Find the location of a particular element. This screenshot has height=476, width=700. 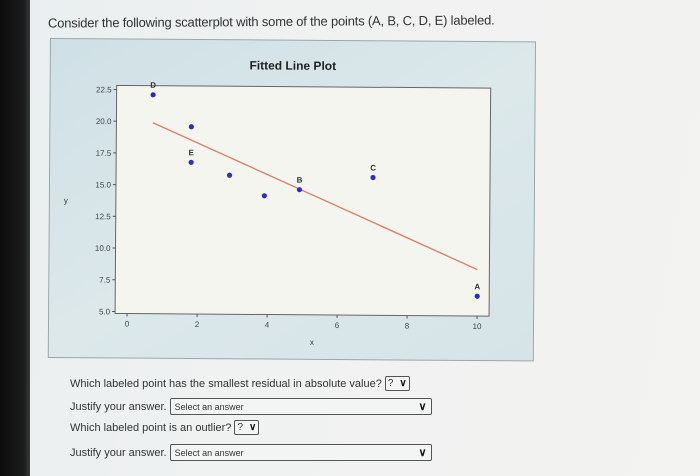

point-label-b: B is located at coordinates (300, 180).